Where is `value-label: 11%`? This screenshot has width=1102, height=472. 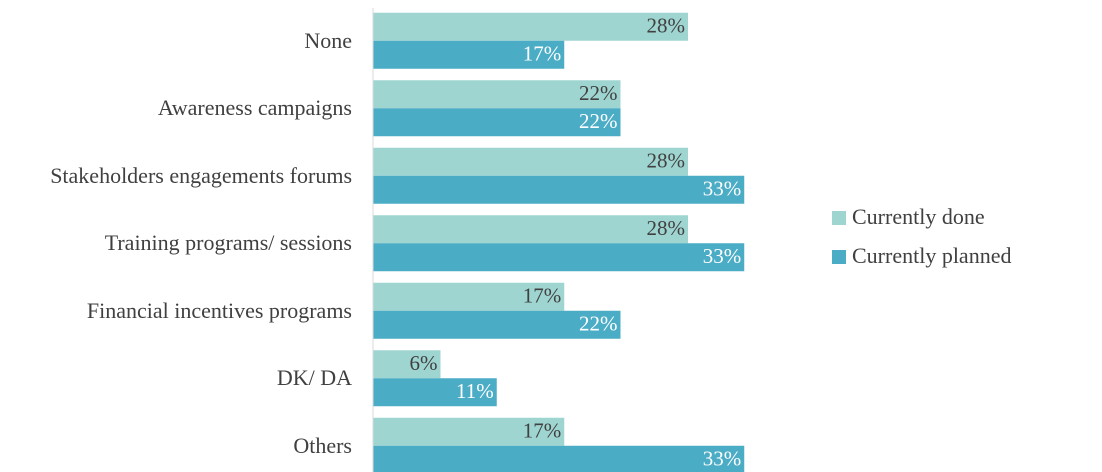 value-label: 11% is located at coordinates (475, 391).